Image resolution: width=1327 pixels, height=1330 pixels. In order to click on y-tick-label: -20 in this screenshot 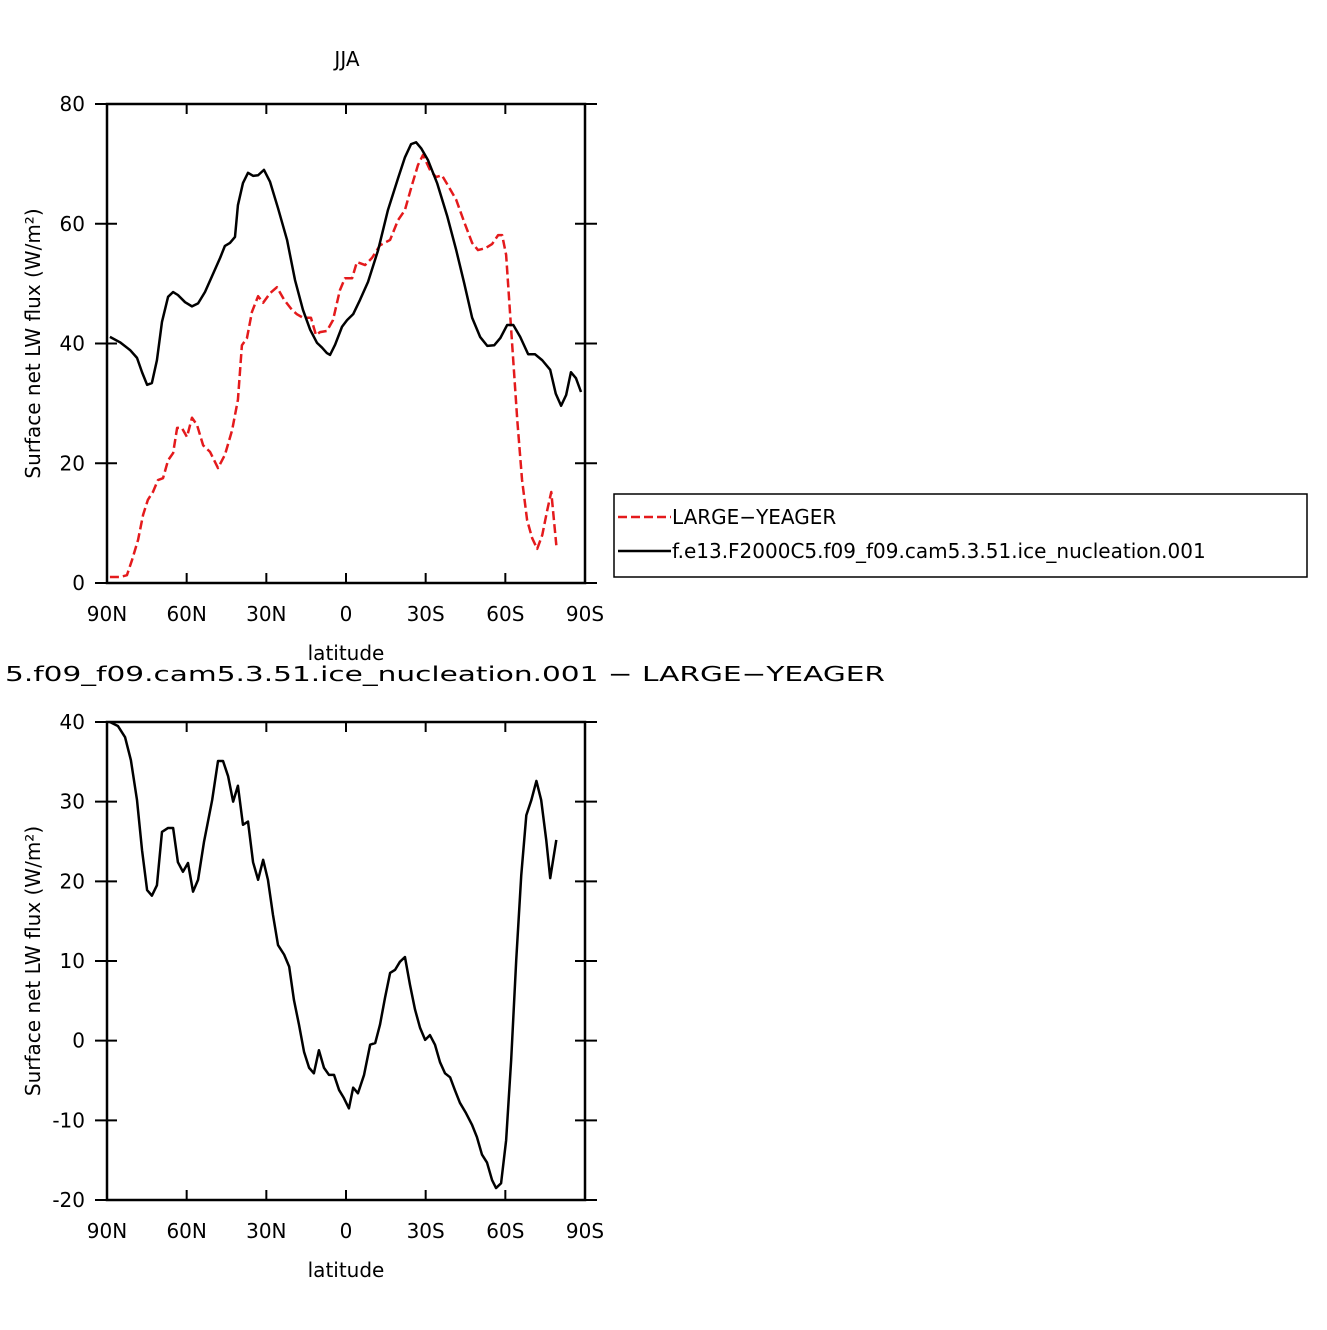, I will do `click(68, 1200)`.